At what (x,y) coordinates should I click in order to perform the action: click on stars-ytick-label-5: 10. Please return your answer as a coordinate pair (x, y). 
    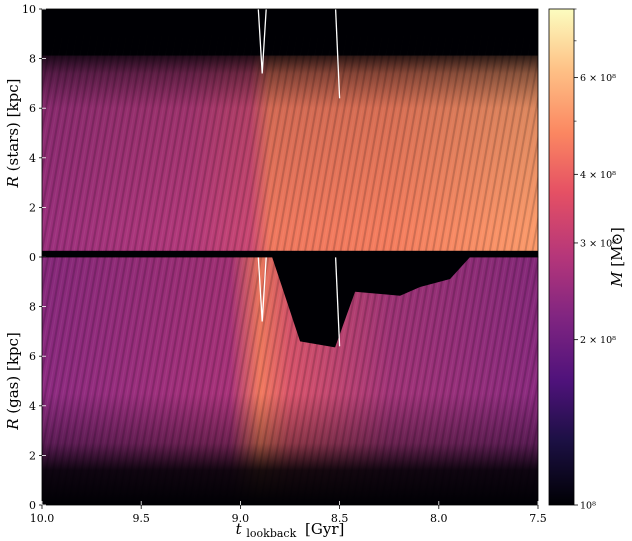
    Looking at the image, I should click on (29, 9).